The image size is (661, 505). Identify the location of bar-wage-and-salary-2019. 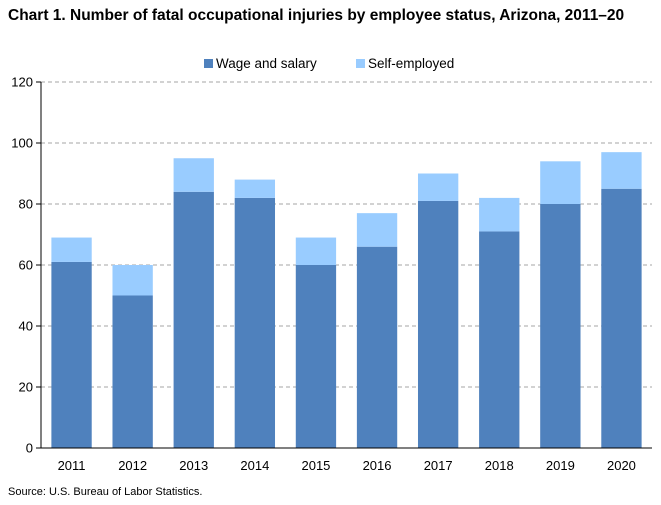
(560, 326).